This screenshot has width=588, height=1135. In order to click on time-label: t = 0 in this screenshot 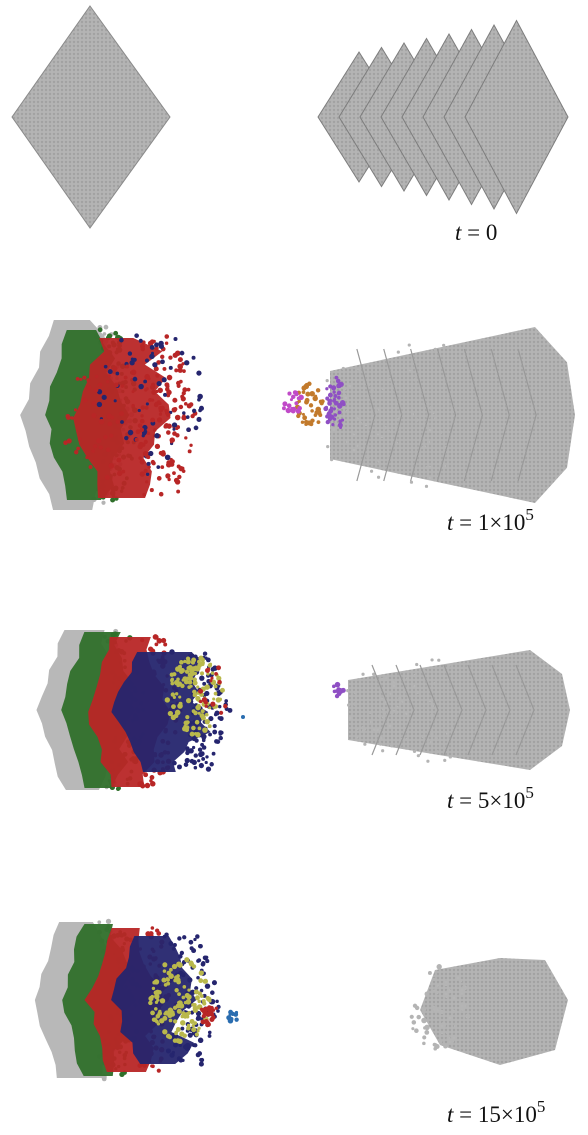, I will do `click(476, 232)`.